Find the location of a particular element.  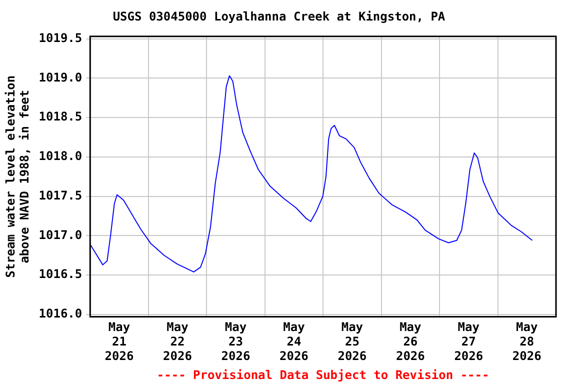

x-tick-label: May 25 2026 is located at coordinates (352, 341).